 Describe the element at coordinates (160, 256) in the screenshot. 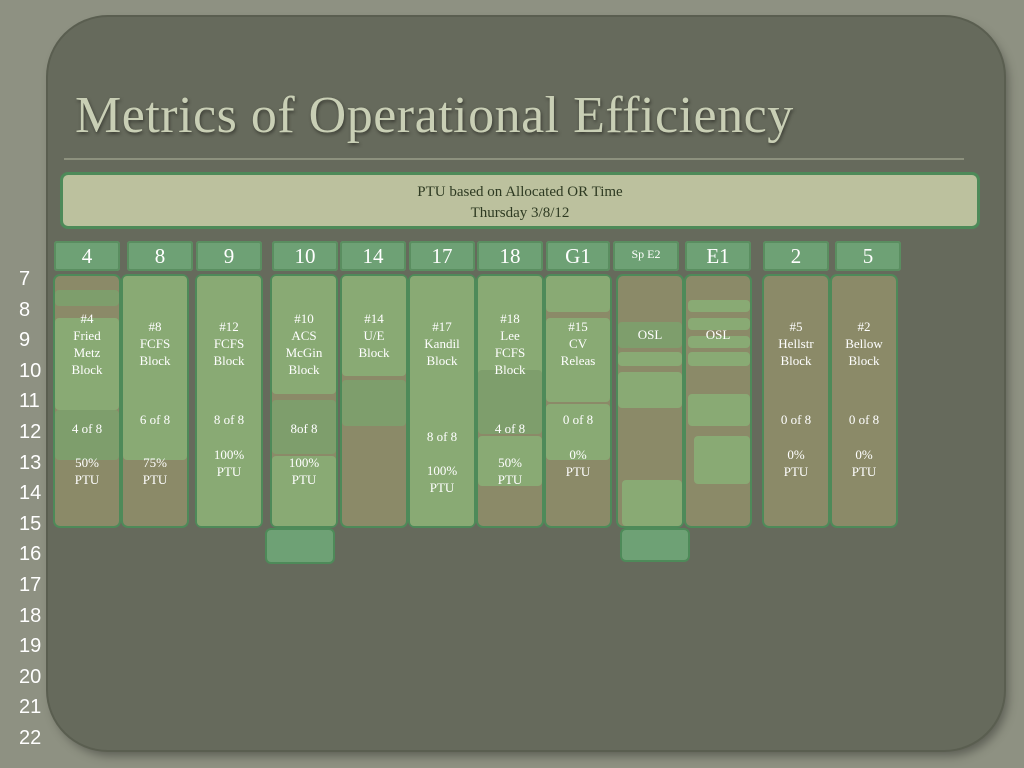

I see `room-header-8: 8` at that location.